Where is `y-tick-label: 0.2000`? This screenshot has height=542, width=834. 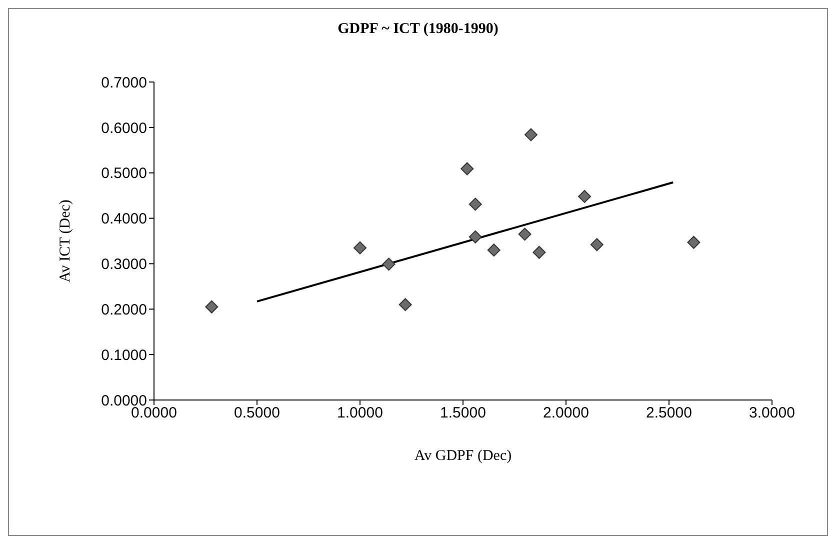 y-tick-label: 0.2000 is located at coordinates (124, 309).